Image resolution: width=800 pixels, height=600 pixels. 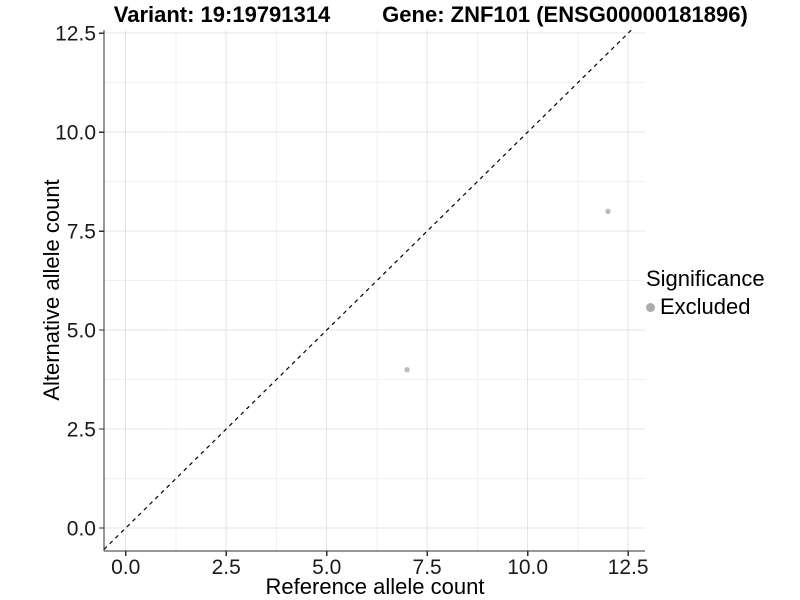 What do you see at coordinates (650, 307) in the screenshot?
I see `legend-key-dot-icon` at bounding box center [650, 307].